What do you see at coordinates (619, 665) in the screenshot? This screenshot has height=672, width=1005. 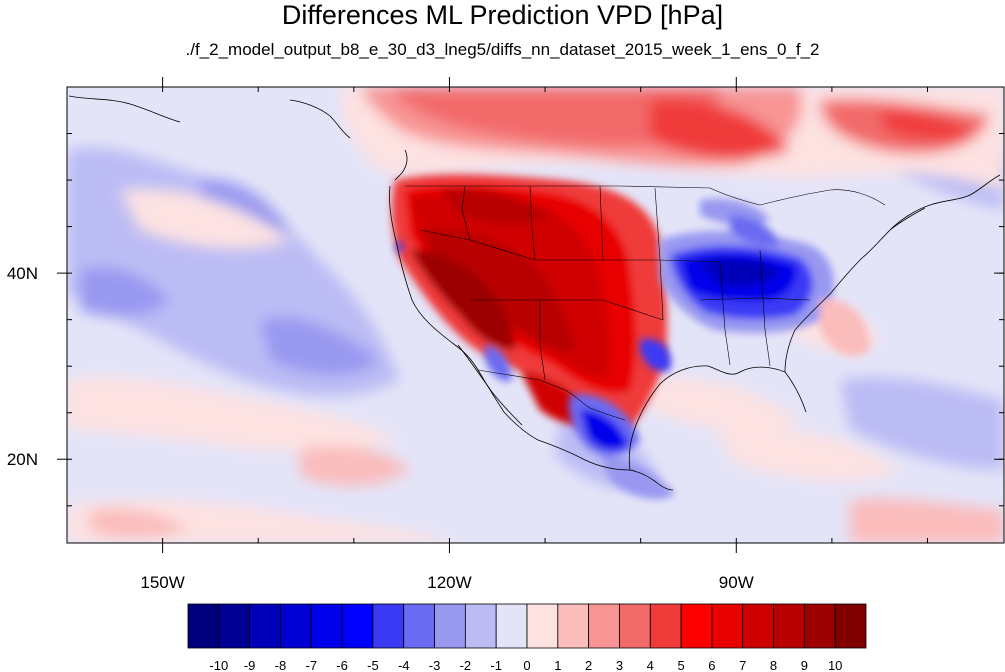 I see `colorbar-label: 3` at bounding box center [619, 665].